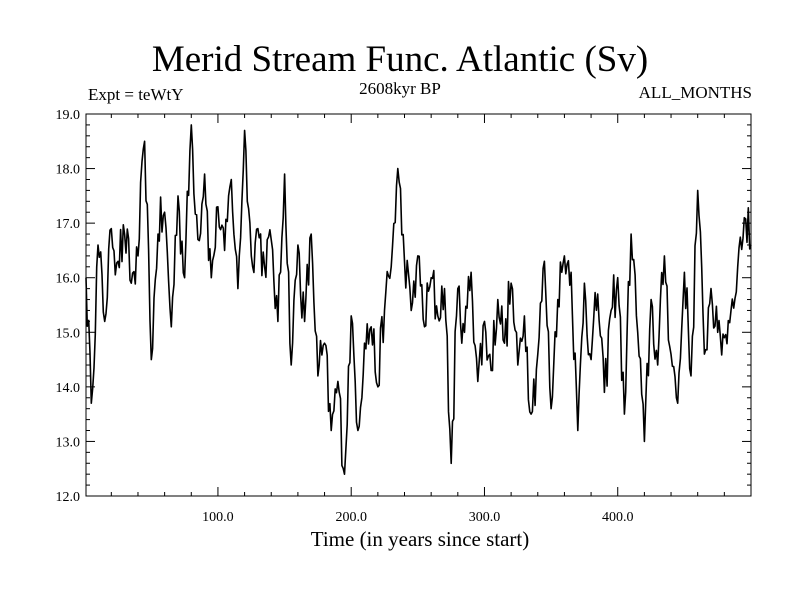 The height and width of the screenshot is (600, 800). I want to click on period-label: 2608kyr BP, so click(400, 88).